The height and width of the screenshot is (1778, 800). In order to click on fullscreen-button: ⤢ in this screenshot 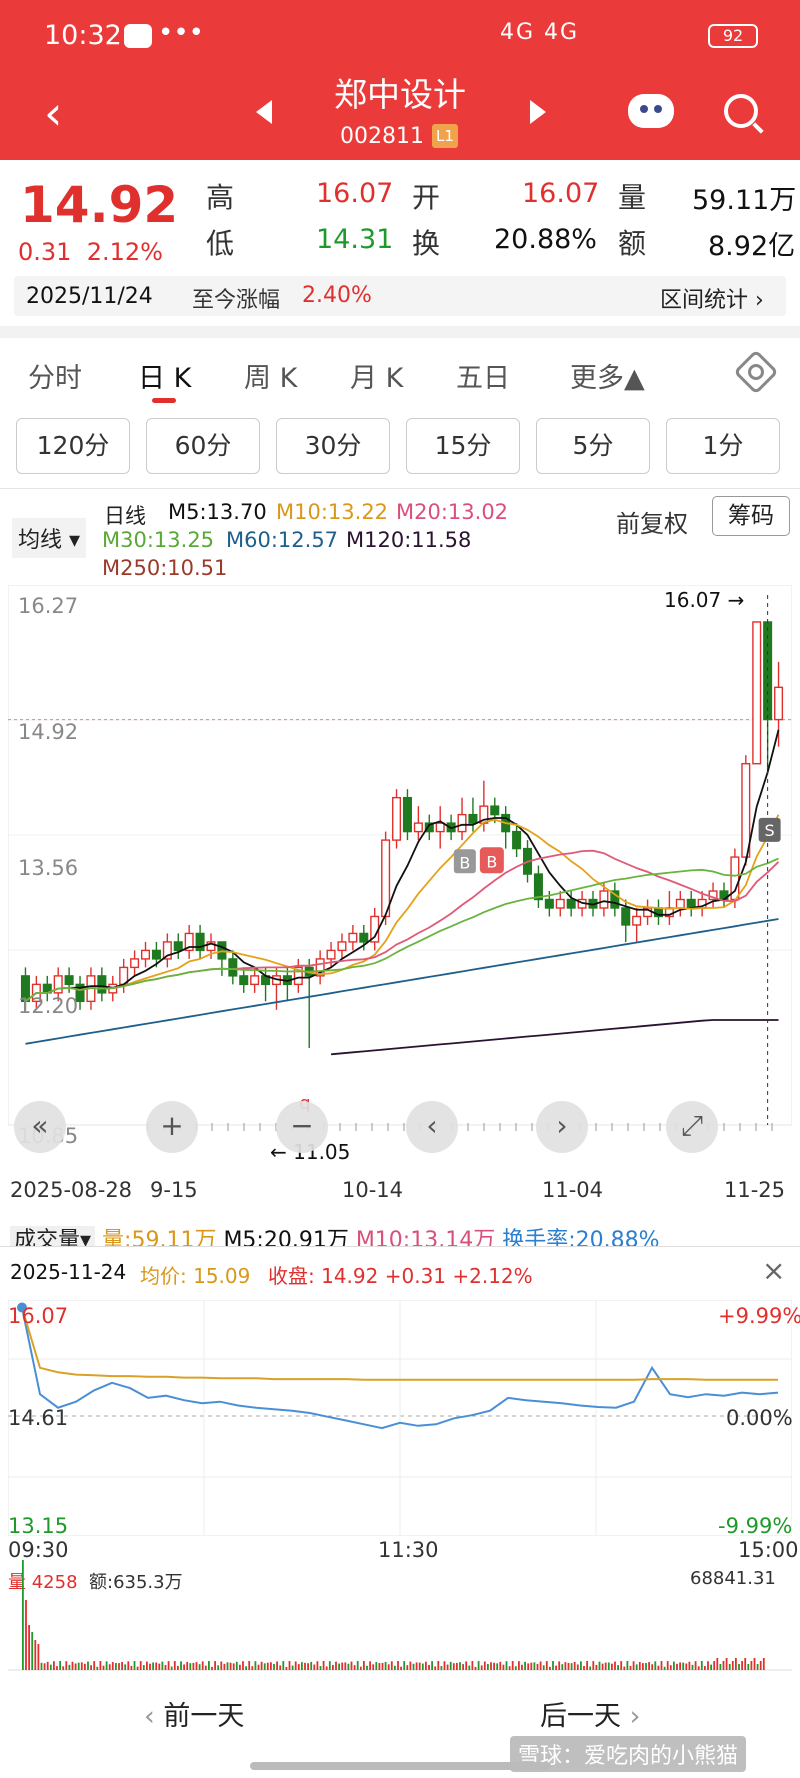, I will do `click(692, 1127)`.